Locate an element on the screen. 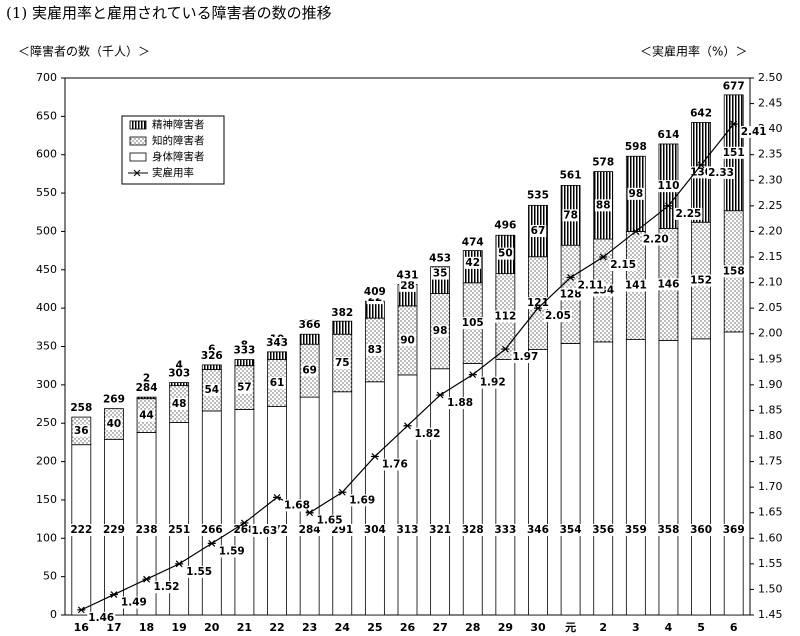  value-label: 88 is located at coordinates (603, 205).